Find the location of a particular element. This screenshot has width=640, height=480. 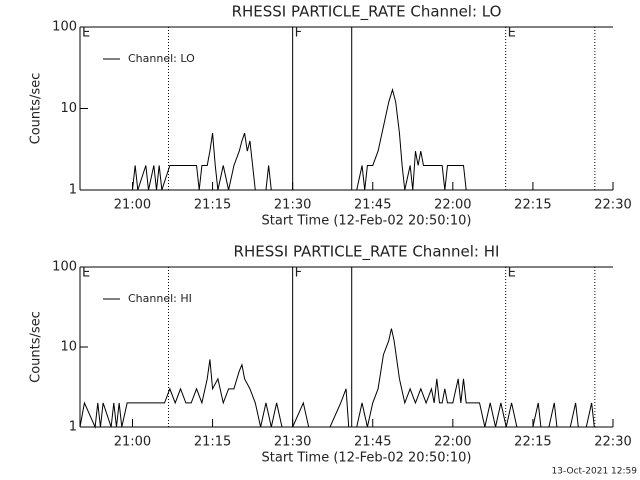

footer: 13-Oct-2021 12:59 is located at coordinates (595, 472).